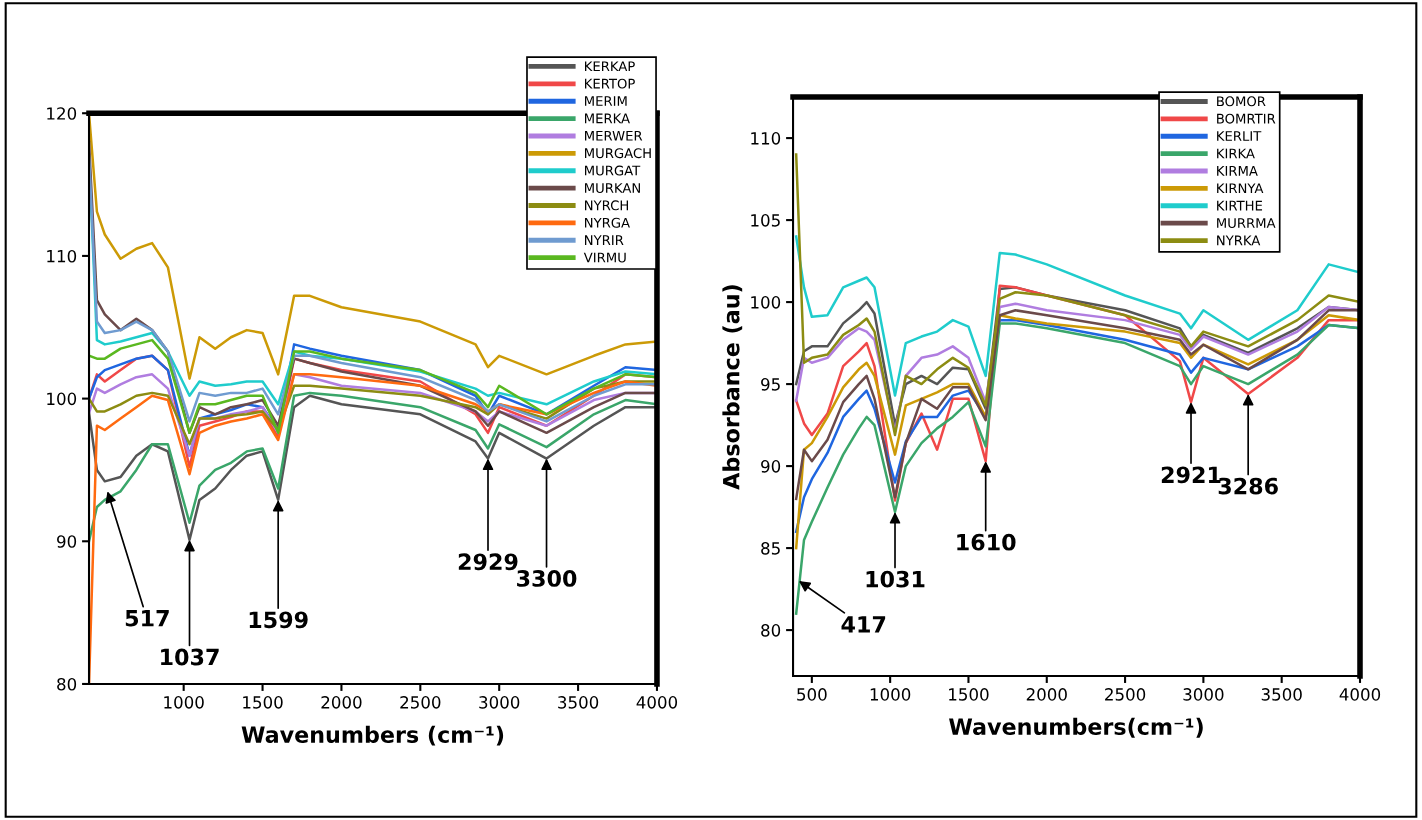  Describe the element at coordinates (765, 220) in the screenshot. I see `y-tick-label: 105` at that location.